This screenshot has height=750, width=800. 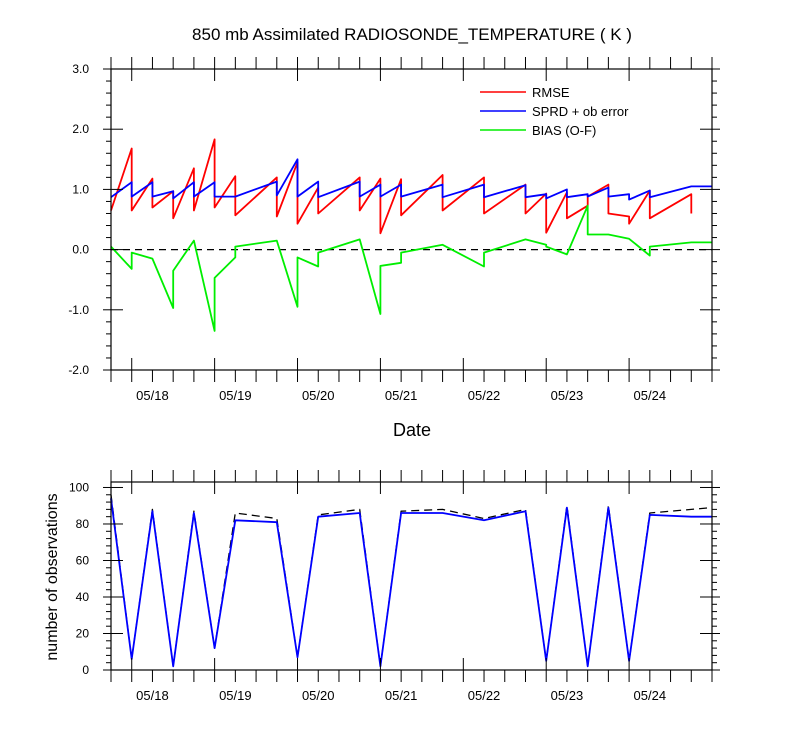 What do you see at coordinates (318, 695) in the screenshot?
I see `bottom-chart-x-tick-label: 05/20` at bounding box center [318, 695].